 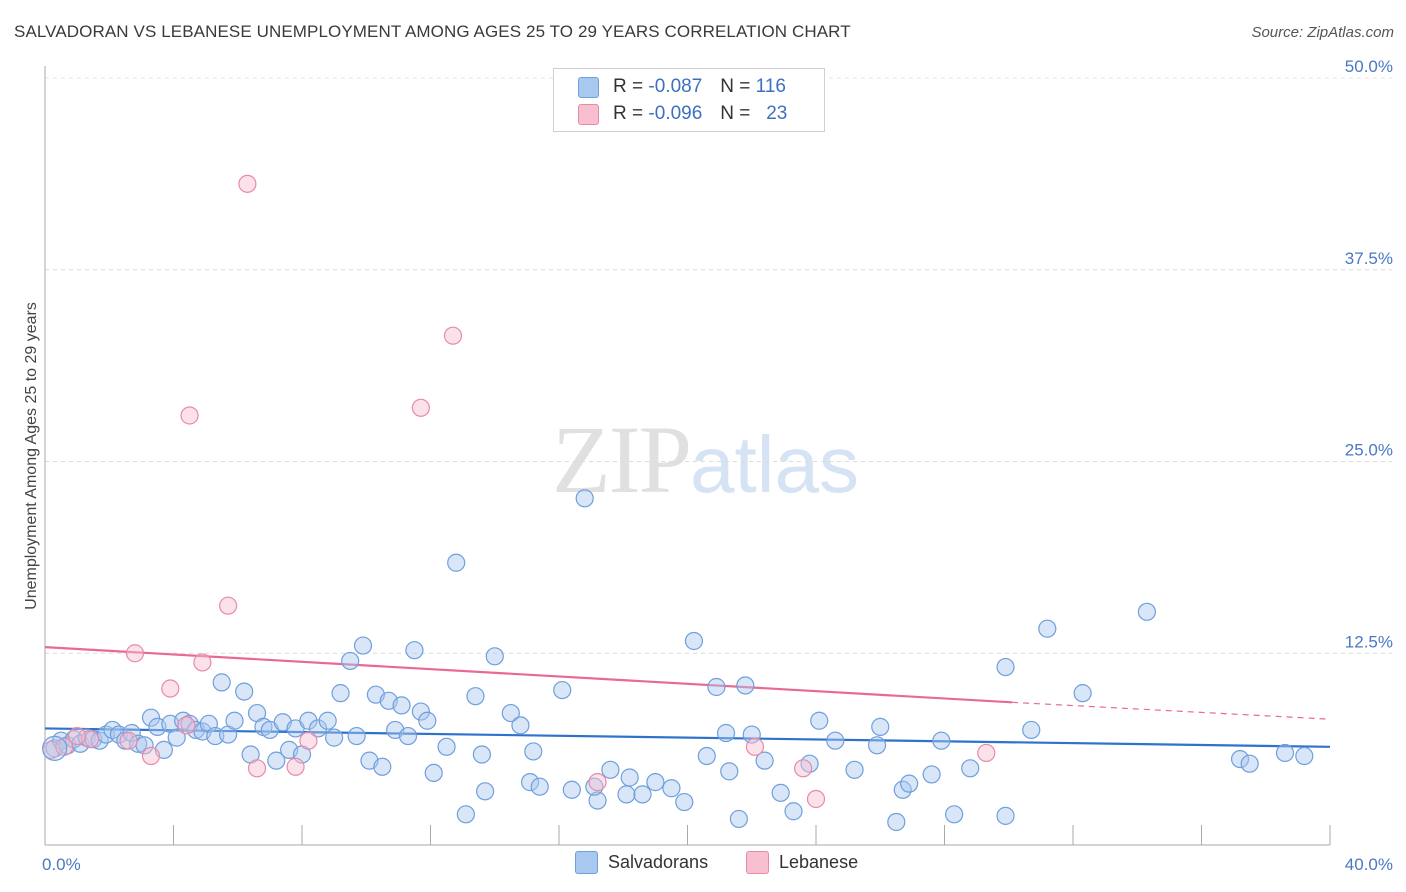 I want to click on correlation-legend: R = -0.087 N = 116 R = -0.096 N = 23, so click(x=689, y=100).